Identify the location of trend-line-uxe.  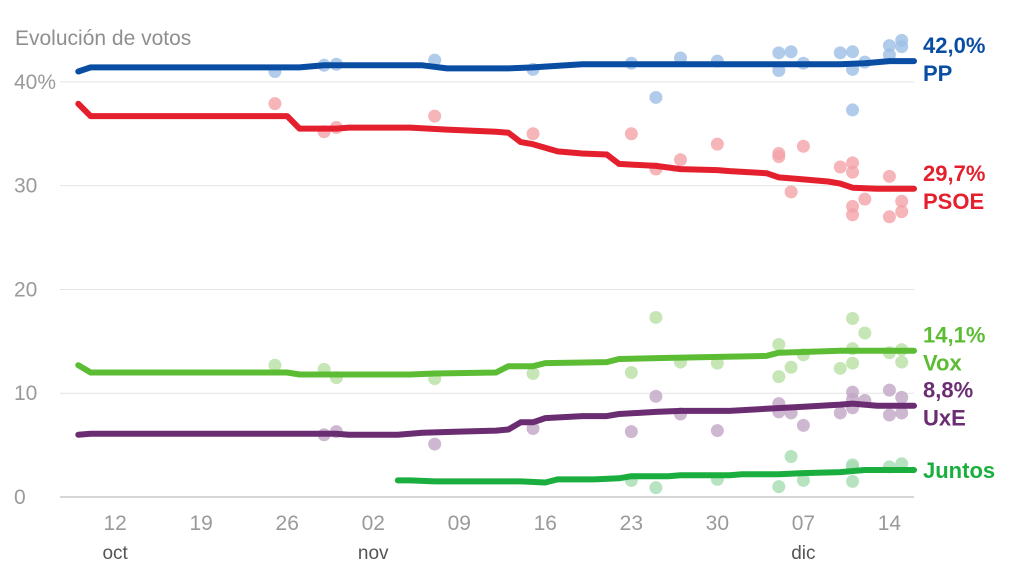
(496, 419).